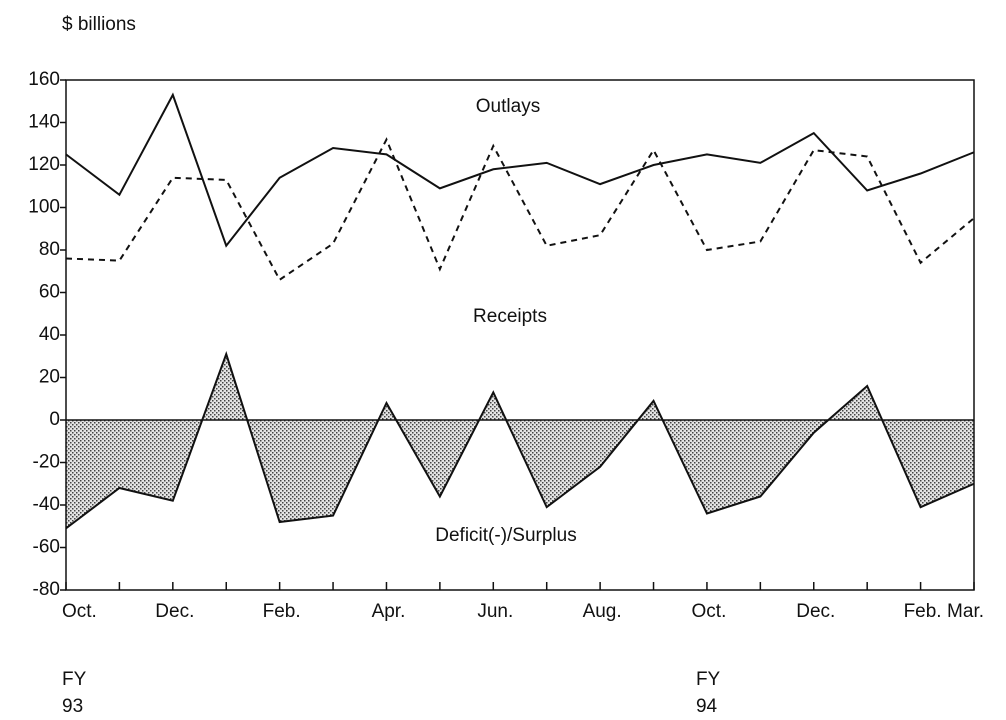  I want to click on y-tick-label: 0, so click(54, 419).